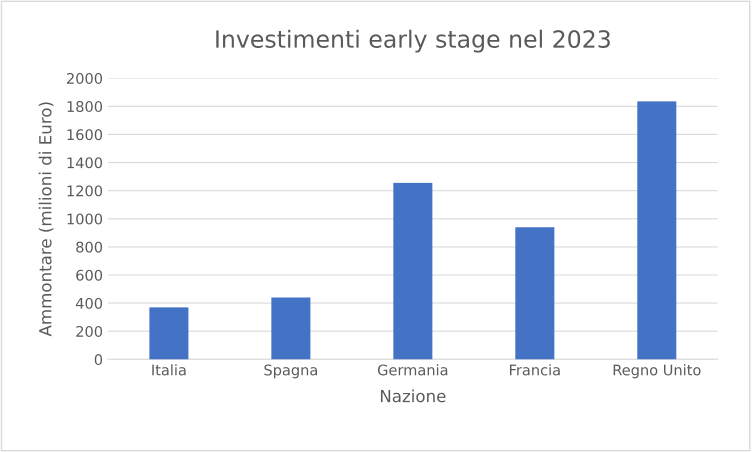  I want to click on y-tick-label: 600, so click(89, 275).